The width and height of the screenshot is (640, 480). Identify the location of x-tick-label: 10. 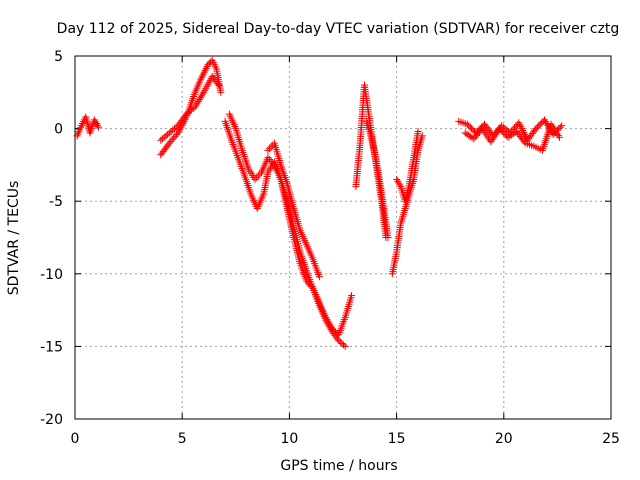
(289, 439).